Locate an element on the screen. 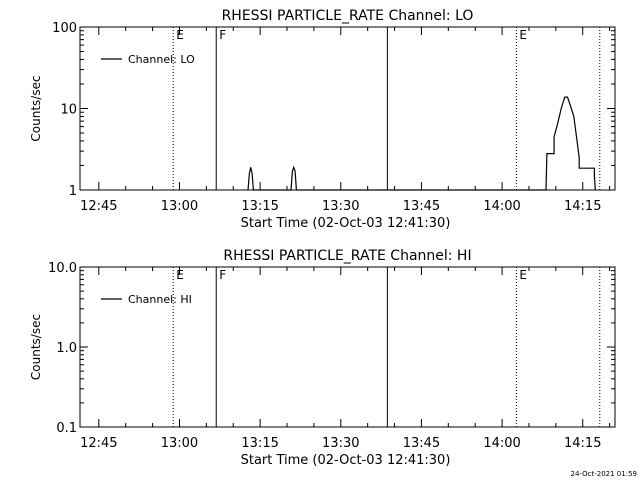 The image size is (640, 480). legend-label: Channel: LO is located at coordinates (161, 59).